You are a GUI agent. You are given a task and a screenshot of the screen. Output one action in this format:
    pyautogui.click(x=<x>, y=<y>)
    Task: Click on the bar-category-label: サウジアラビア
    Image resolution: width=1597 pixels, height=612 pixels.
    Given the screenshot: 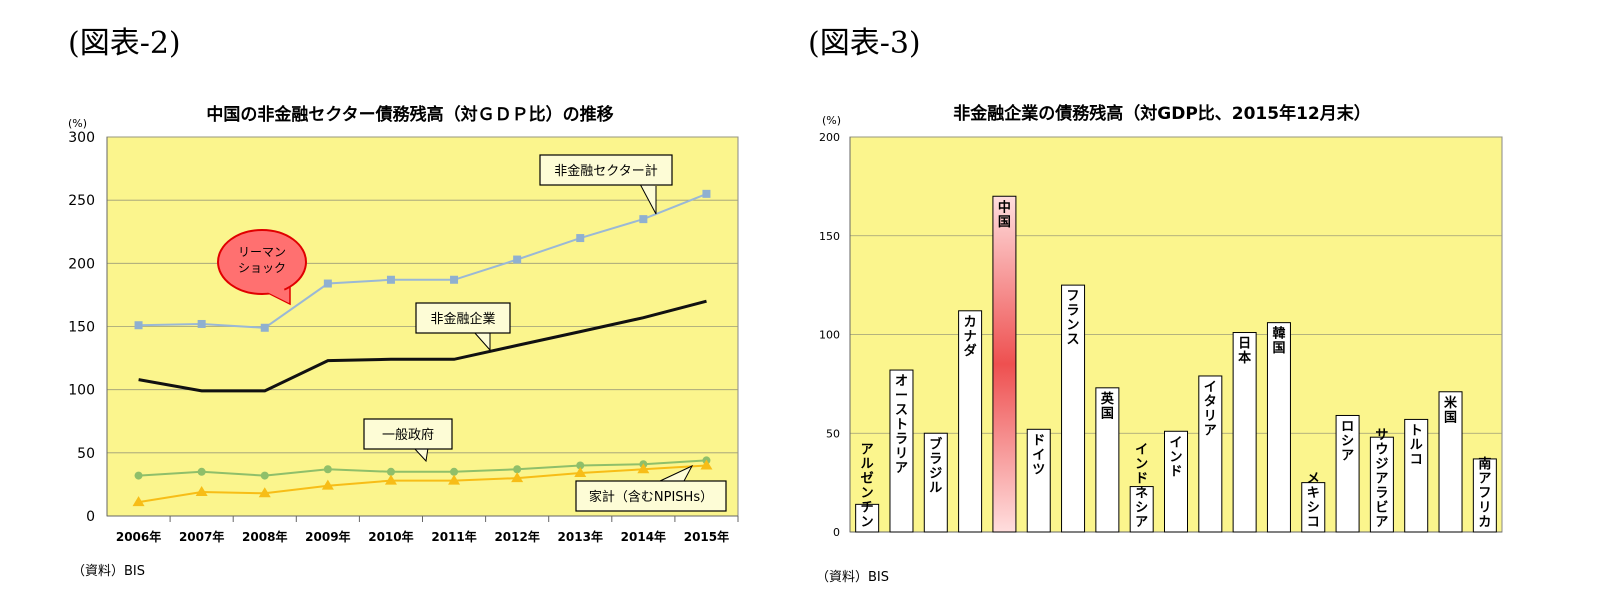 What is the action you would take?
    pyautogui.click(x=1381, y=479)
    